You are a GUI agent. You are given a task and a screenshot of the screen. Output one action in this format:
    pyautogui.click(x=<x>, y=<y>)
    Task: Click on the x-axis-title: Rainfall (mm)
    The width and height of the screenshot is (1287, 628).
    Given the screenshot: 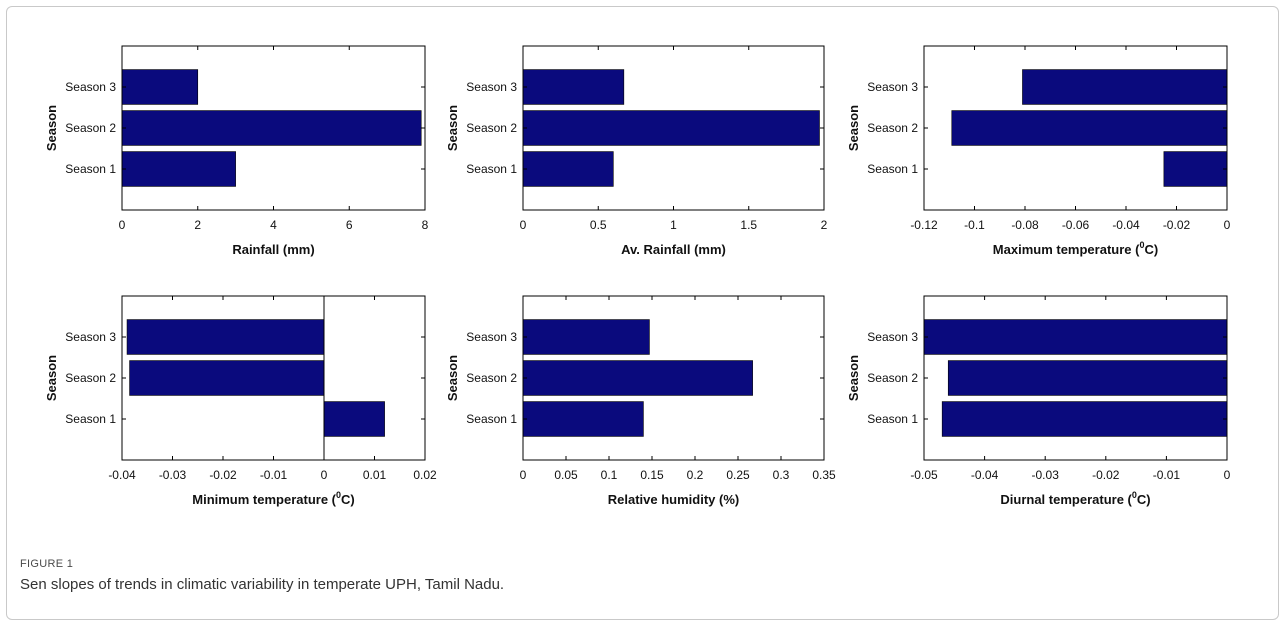 What is the action you would take?
    pyautogui.click(x=273, y=249)
    